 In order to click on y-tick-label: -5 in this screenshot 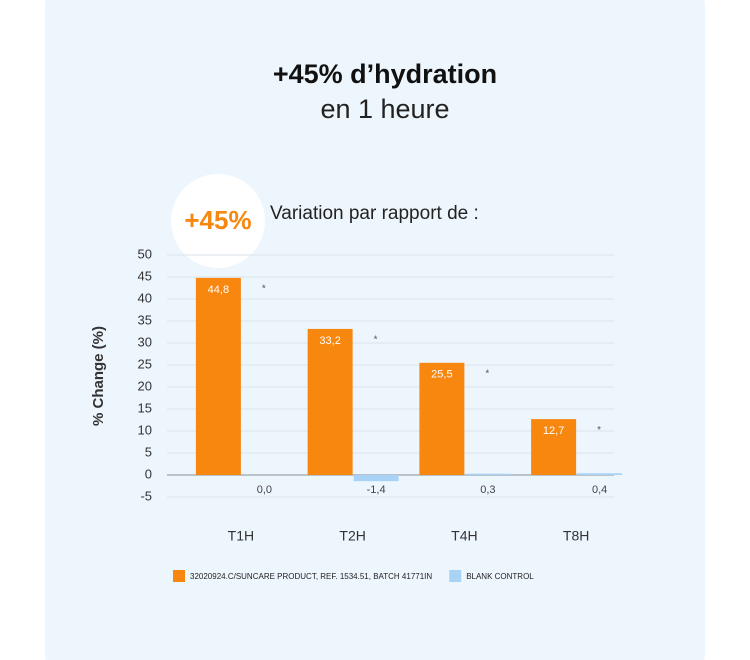, I will do `click(146, 495)`.